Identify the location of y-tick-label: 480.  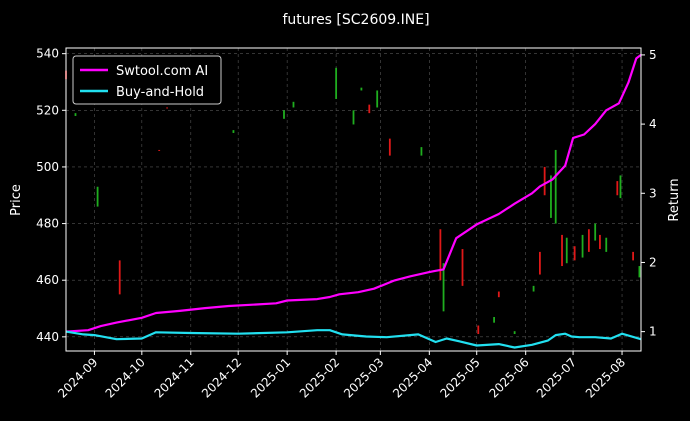
(47, 224).